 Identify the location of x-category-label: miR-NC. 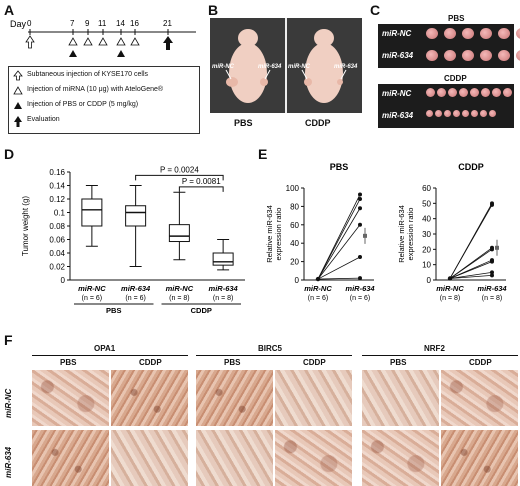
(450, 288).